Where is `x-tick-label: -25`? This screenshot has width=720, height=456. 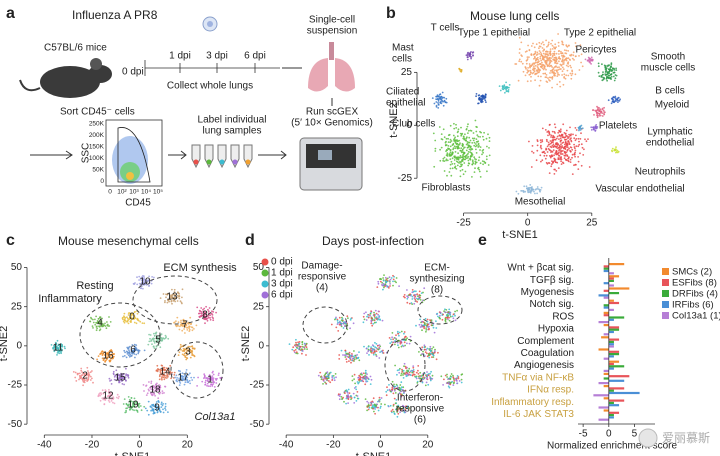 x-tick-label: -25 is located at coordinates (463, 223).